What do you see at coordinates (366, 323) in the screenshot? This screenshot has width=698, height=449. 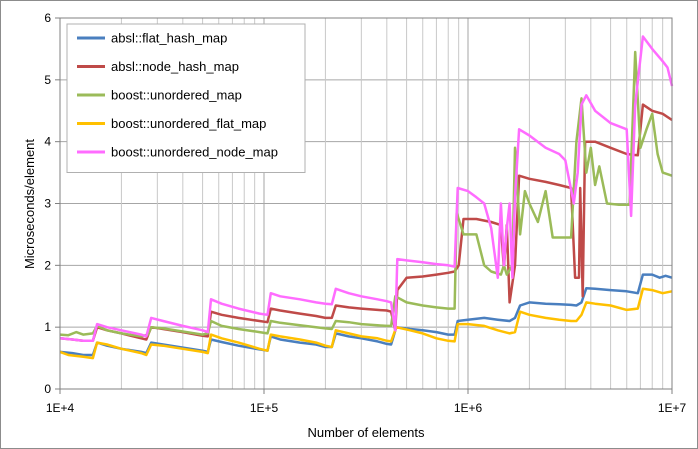 I see `series-line-boost-unordered-flat-map` at bounding box center [366, 323].